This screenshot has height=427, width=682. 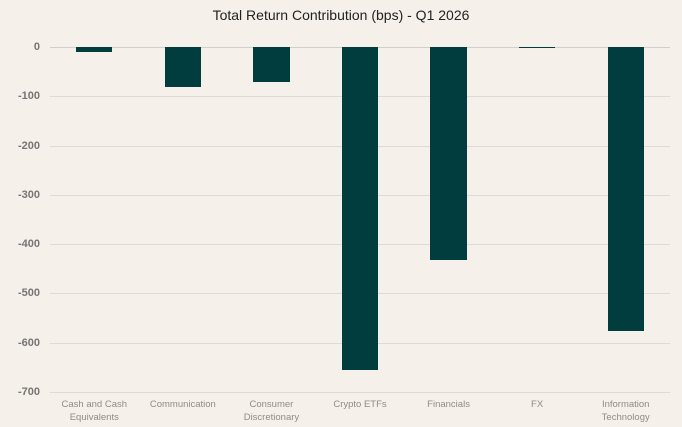 I want to click on y-axis: 0 -100 -200 -300 -400 -500 -600 -700, so click(x=20, y=219).